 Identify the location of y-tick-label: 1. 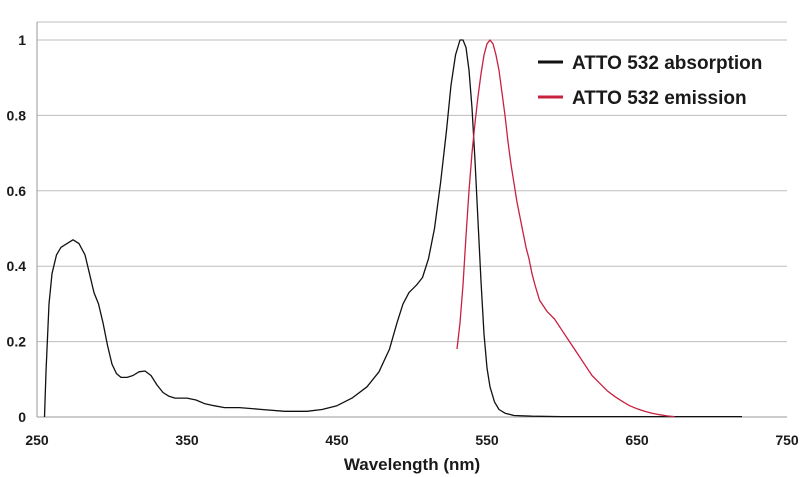
(22, 40).